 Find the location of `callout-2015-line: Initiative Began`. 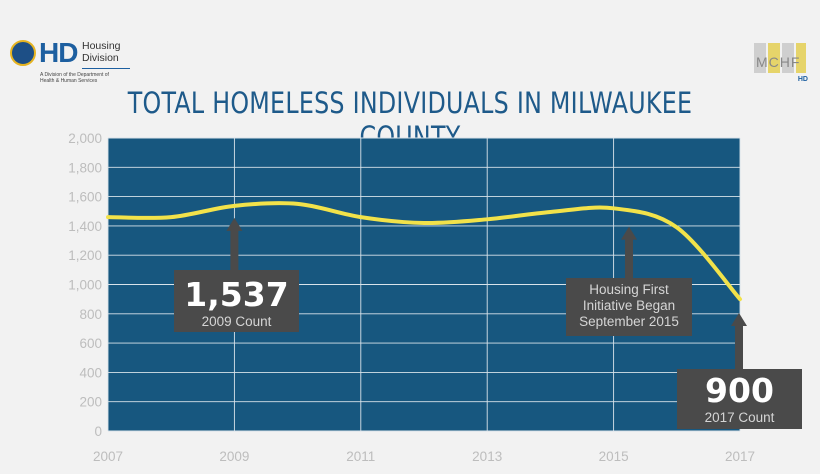

callout-2015-line: Initiative Began is located at coordinates (629, 305).